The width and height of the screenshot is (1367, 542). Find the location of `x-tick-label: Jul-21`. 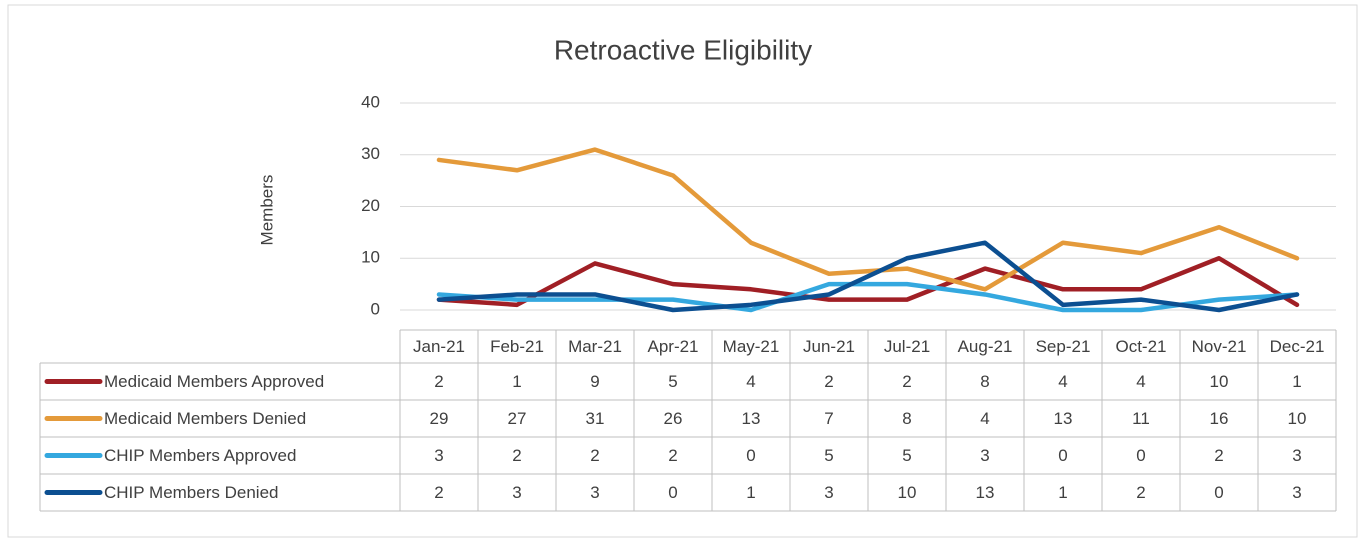

x-tick-label: Jul-21 is located at coordinates (907, 346).